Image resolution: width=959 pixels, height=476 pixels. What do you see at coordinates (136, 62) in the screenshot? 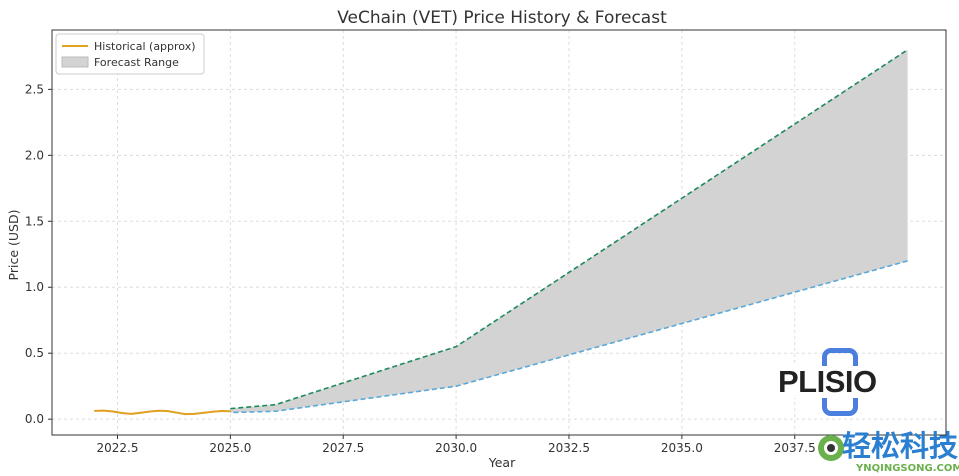
I see `legend-forecast-label: Forecast Range` at bounding box center [136, 62].